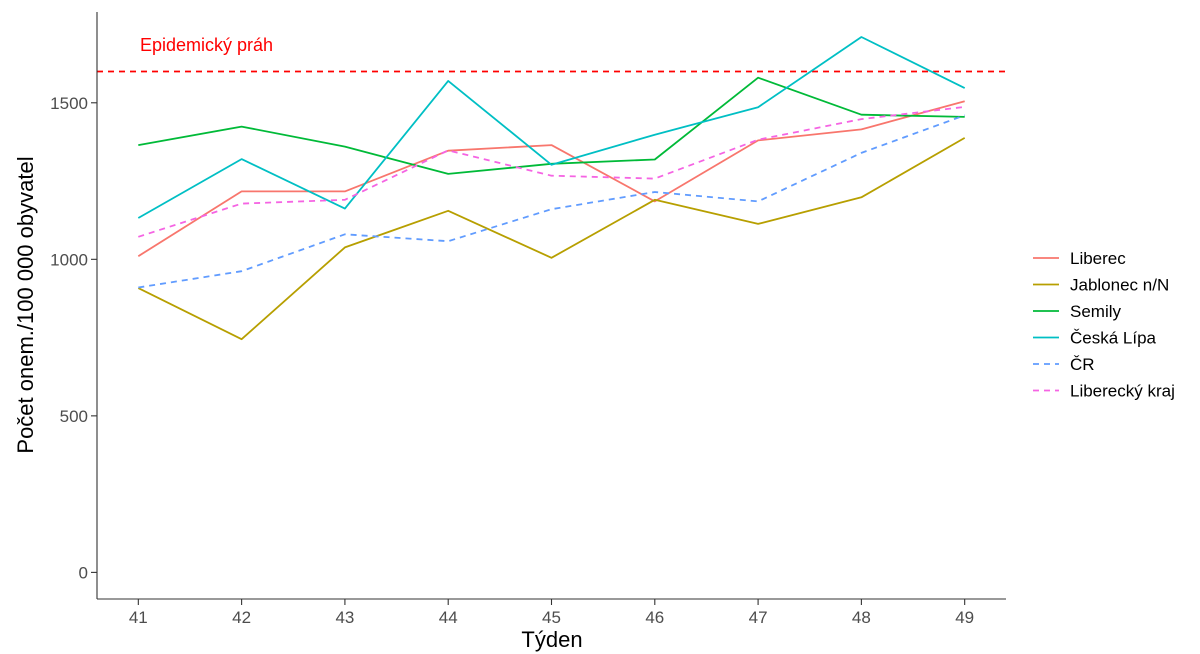 The image size is (1200, 654). Describe the element at coordinates (964, 617) in the screenshot. I see `x-tick-label: 49` at that location.